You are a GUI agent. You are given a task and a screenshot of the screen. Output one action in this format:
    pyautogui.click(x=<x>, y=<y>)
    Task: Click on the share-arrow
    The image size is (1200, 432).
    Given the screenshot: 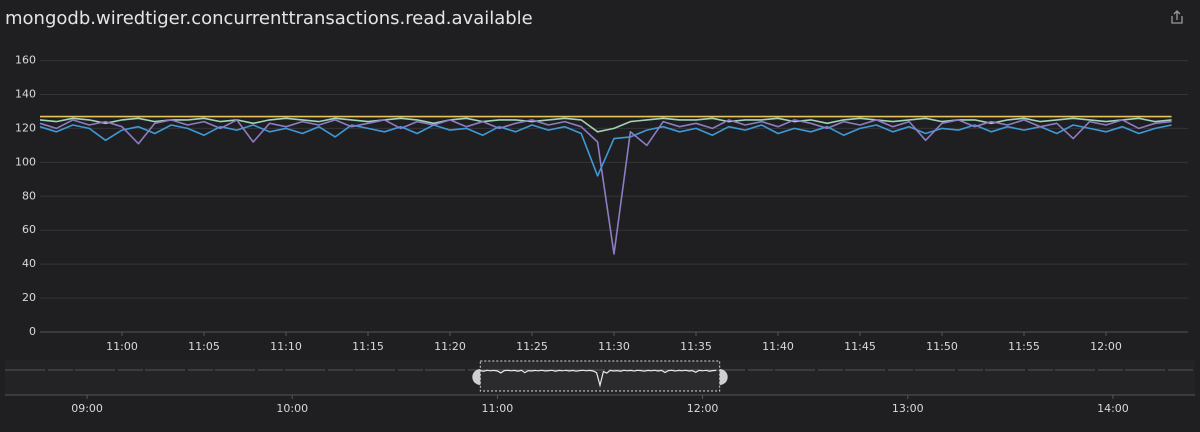 What is the action you would take?
    pyautogui.click(x=1177, y=15)
    